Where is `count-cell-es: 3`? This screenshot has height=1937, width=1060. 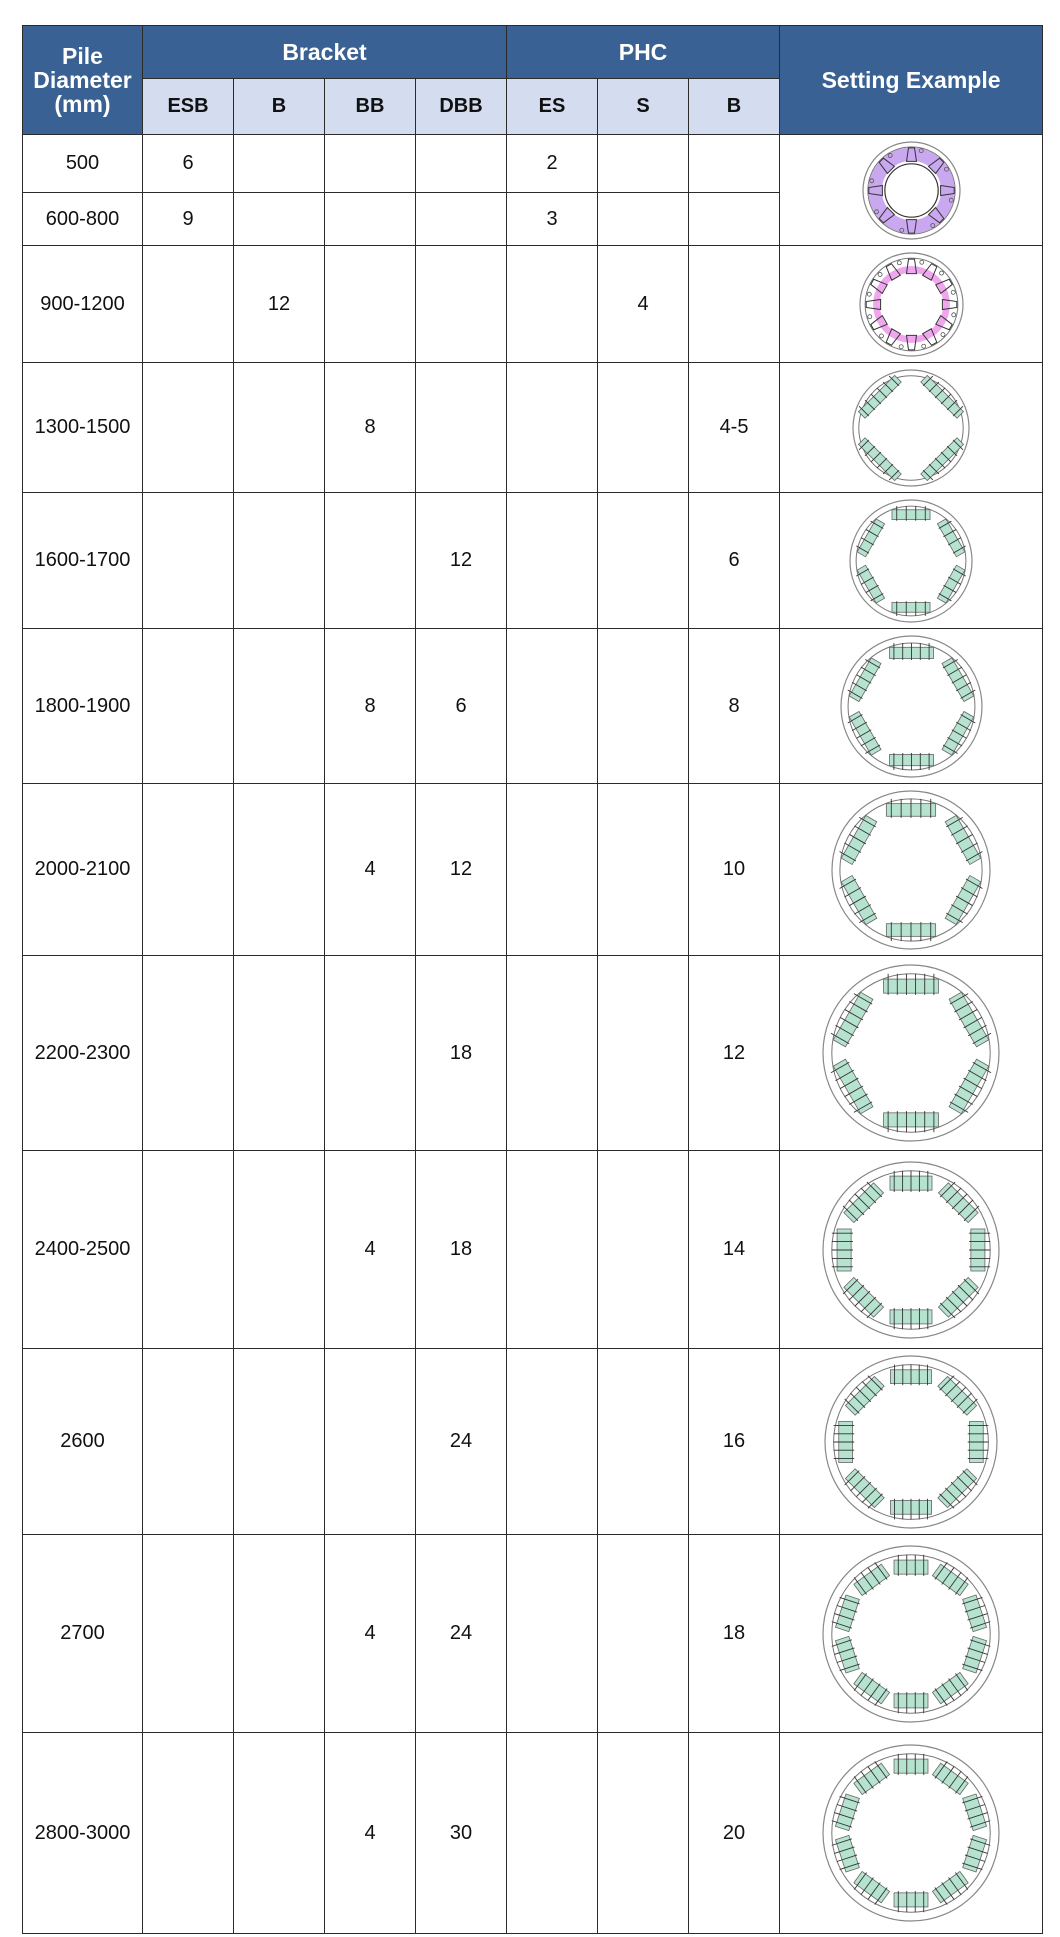
count-cell-es: 3 is located at coordinates (552, 219).